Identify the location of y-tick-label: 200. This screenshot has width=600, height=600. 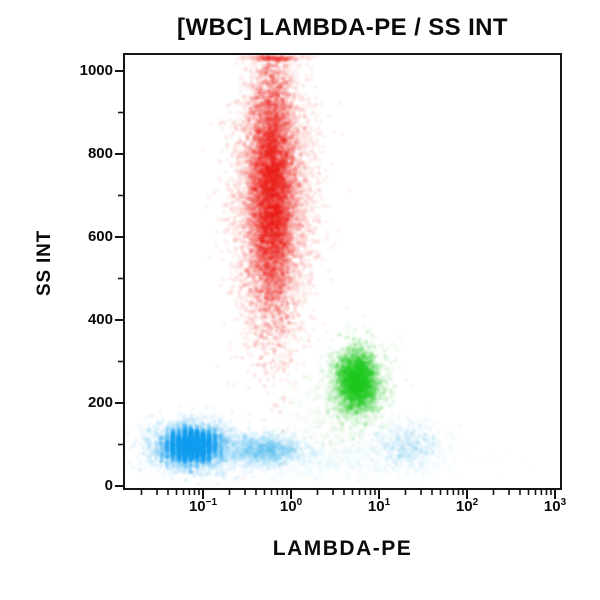
(100, 402).